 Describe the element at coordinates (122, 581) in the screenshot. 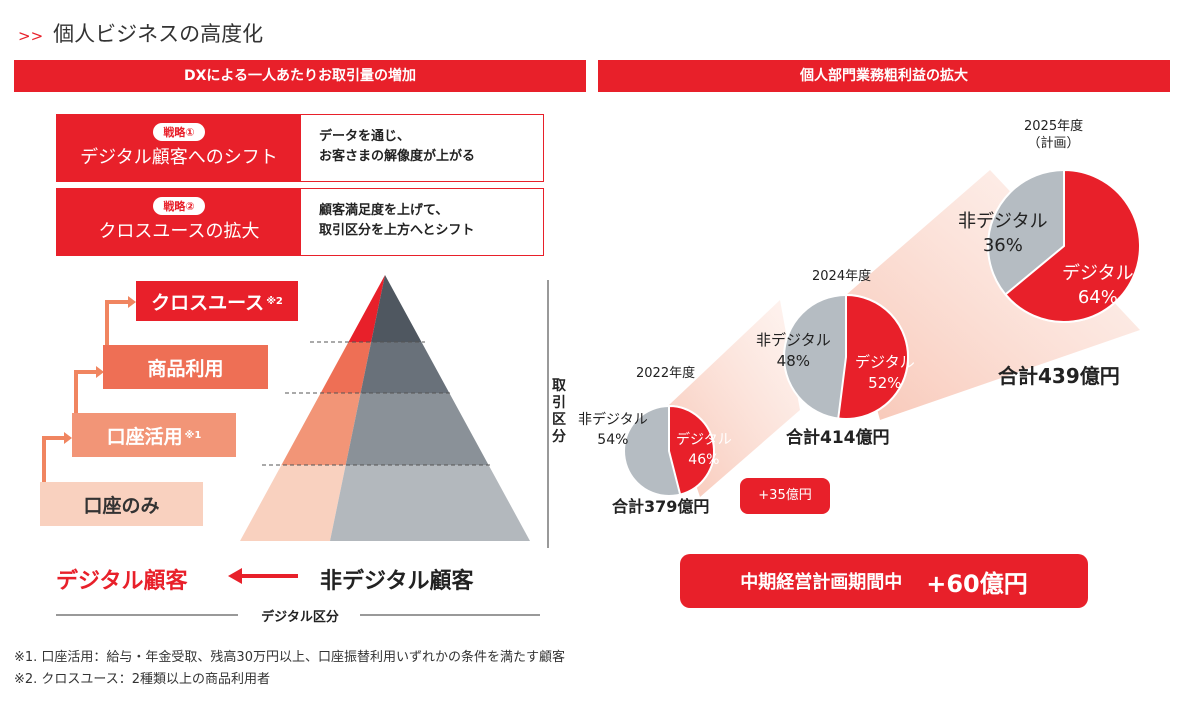

I see `digital-customer-label: デジタル顧客` at that location.